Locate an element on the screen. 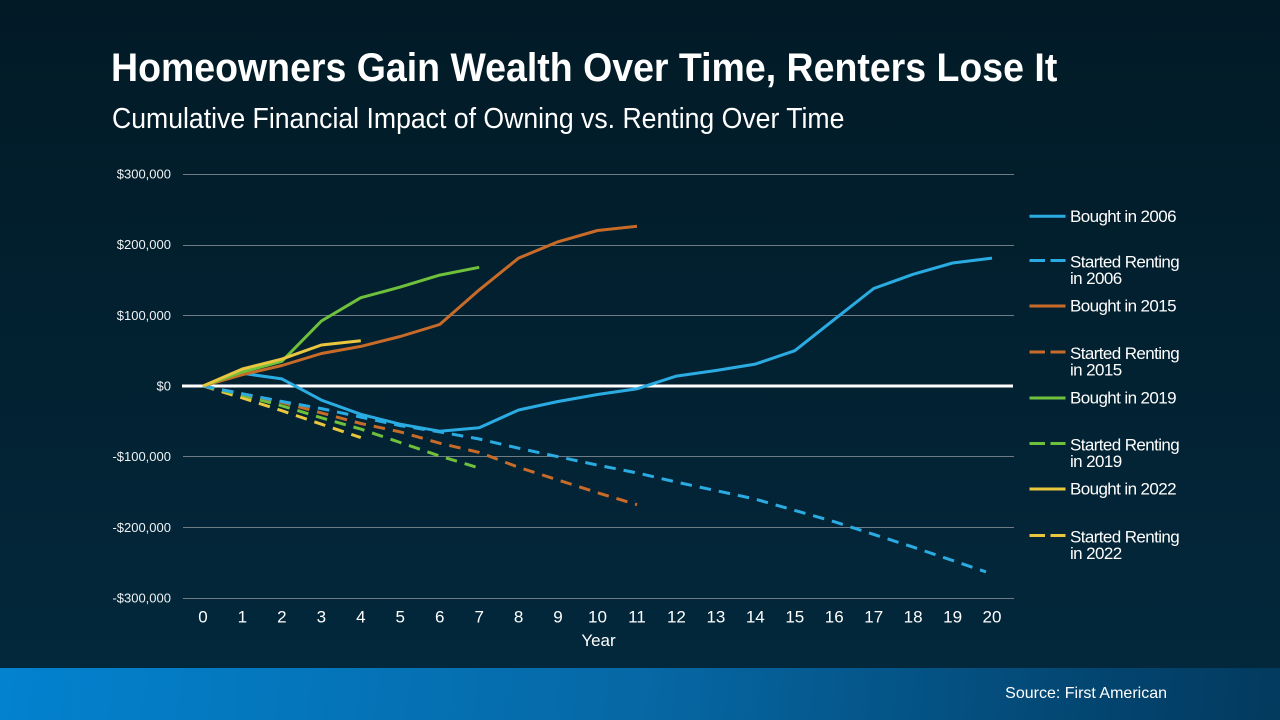 The width and height of the screenshot is (1280, 720). svg-text: $300,000 is located at coordinates (144, 174).